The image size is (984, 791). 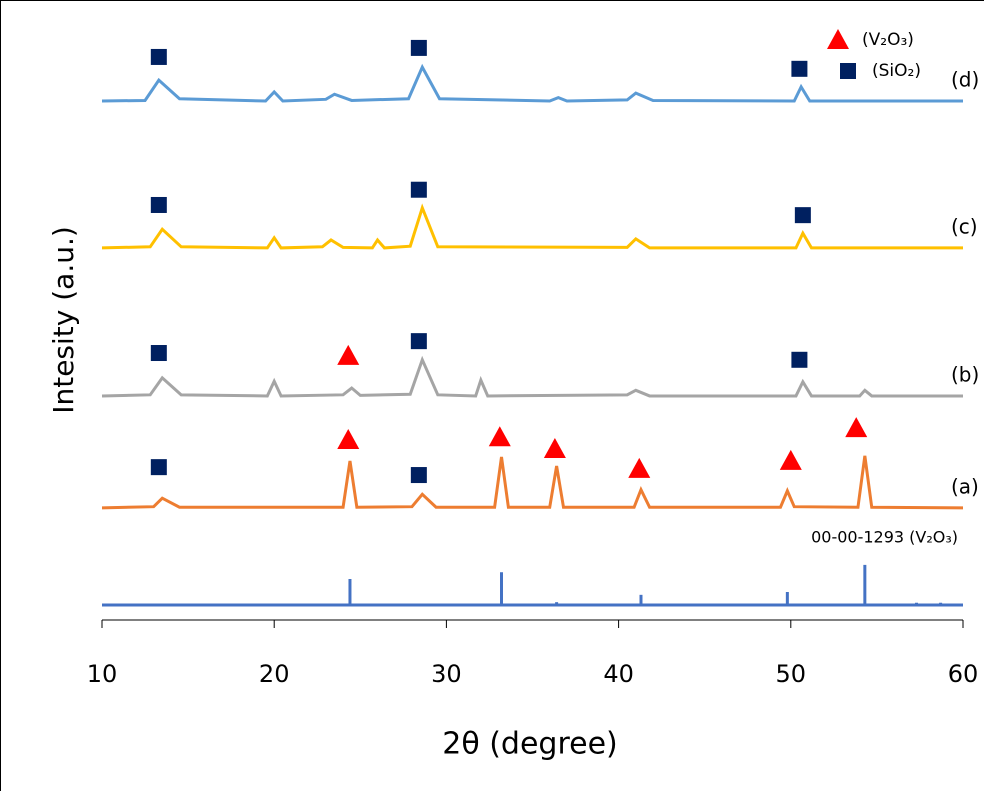 What do you see at coordinates (888, 40) in the screenshot?
I see `legend-label: (V₂O₃)` at bounding box center [888, 40].